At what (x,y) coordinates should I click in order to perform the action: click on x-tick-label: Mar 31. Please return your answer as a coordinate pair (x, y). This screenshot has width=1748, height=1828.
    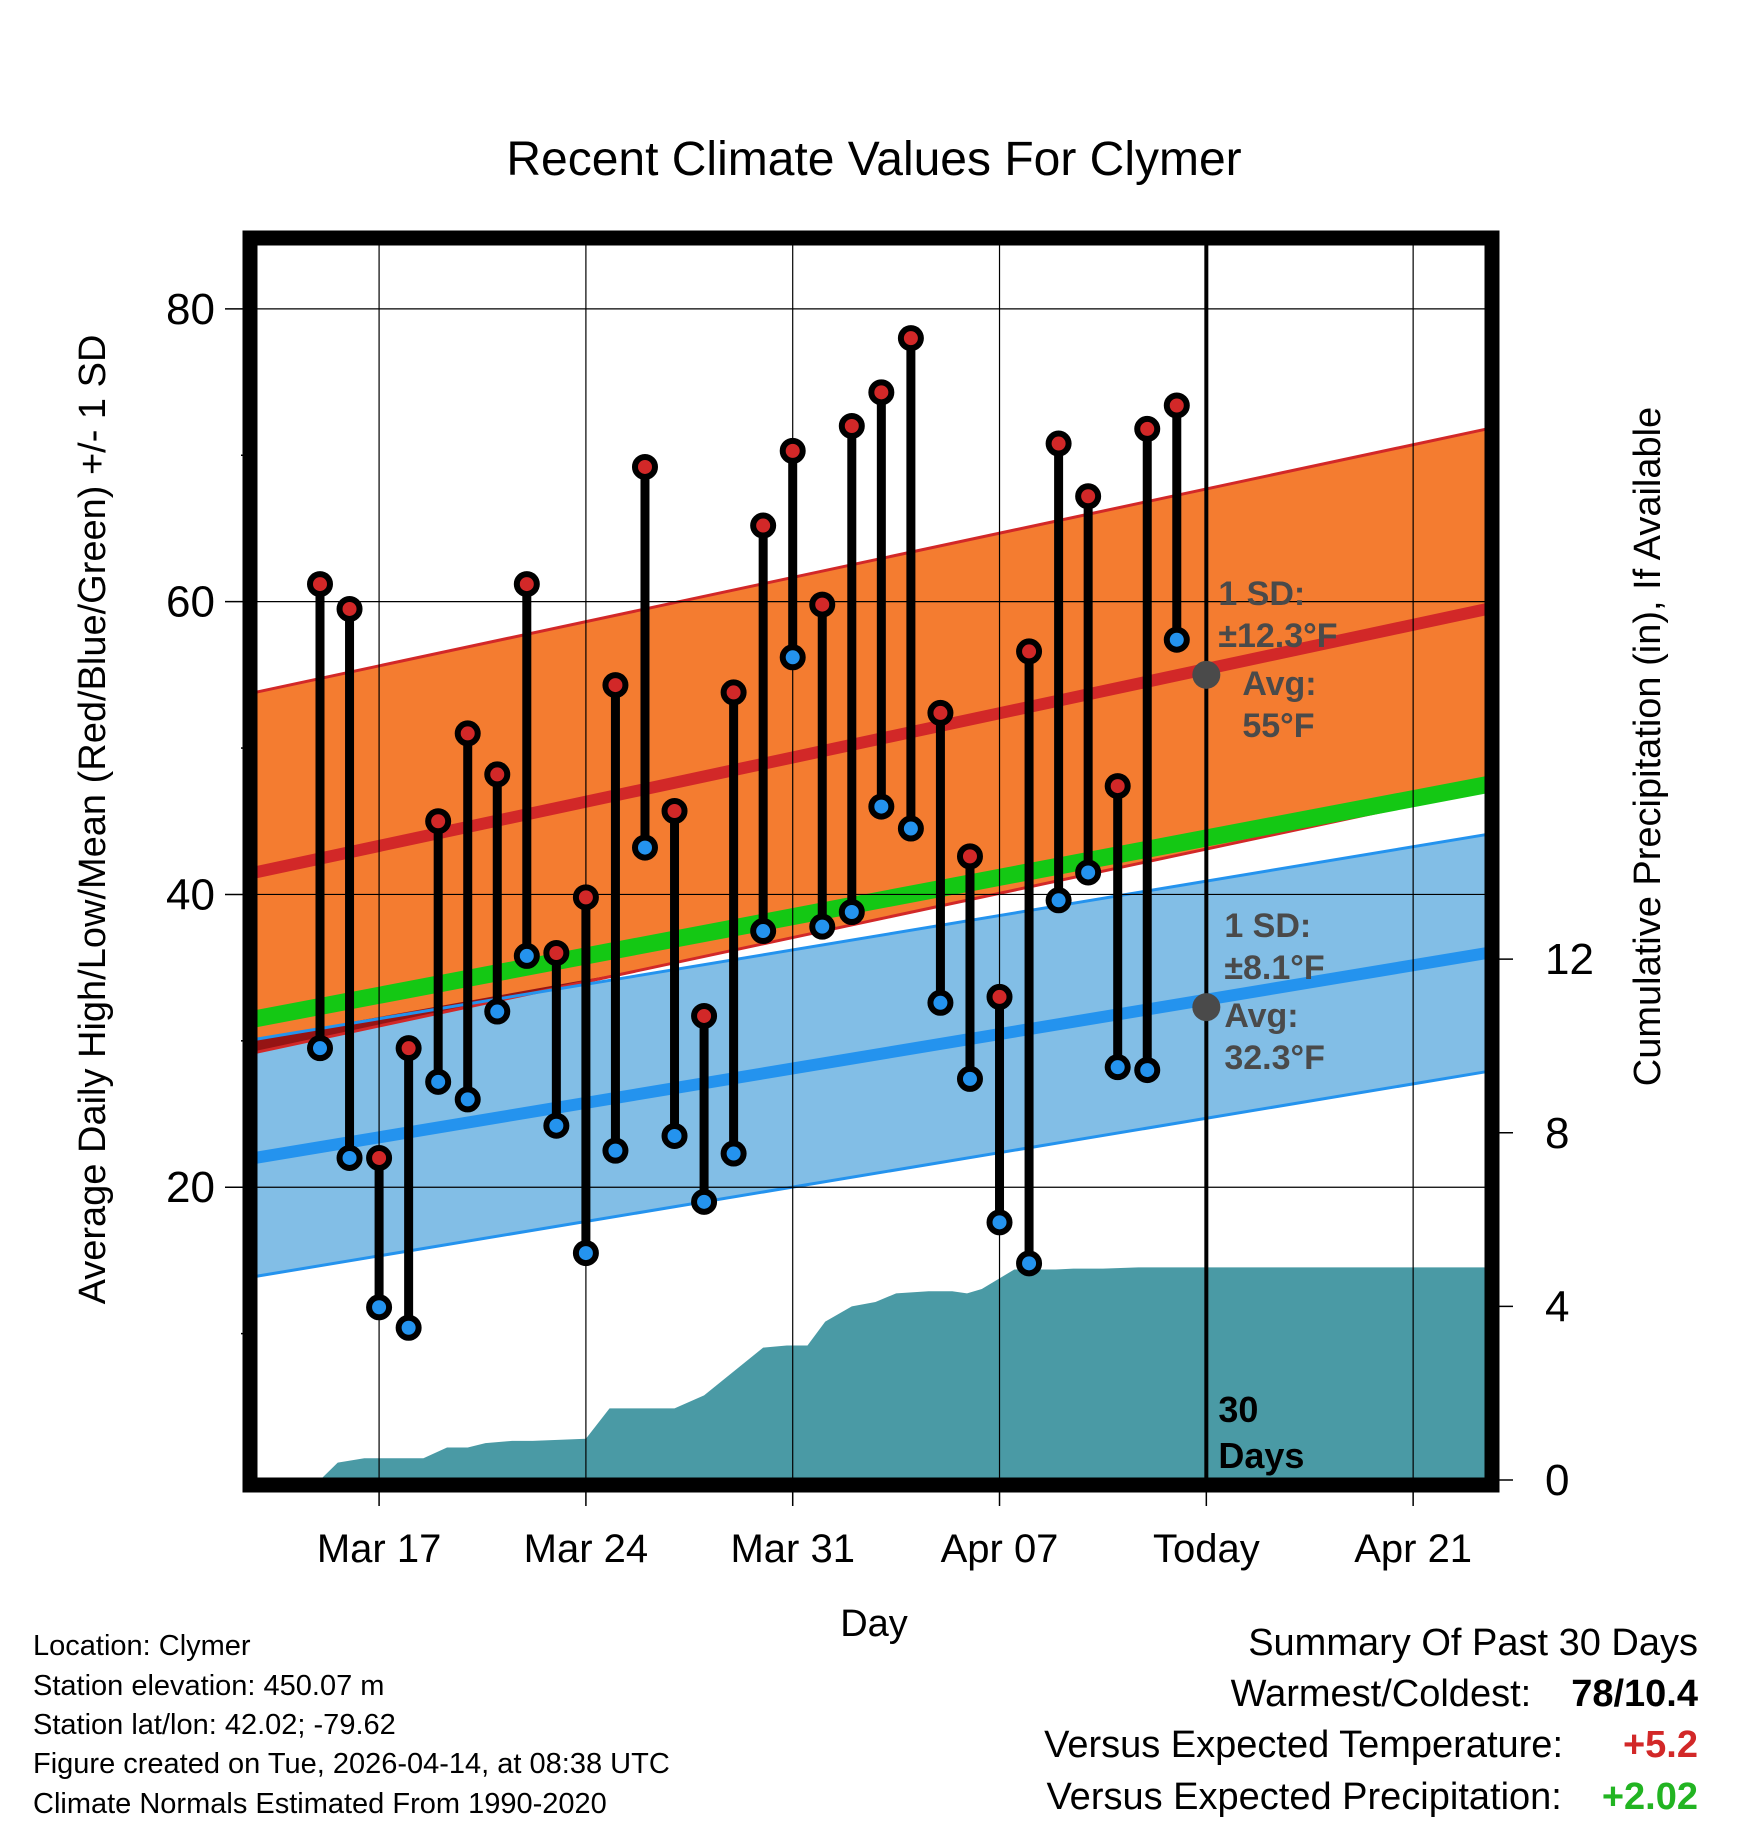
    Looking at the image, I should click on (792, 1549).